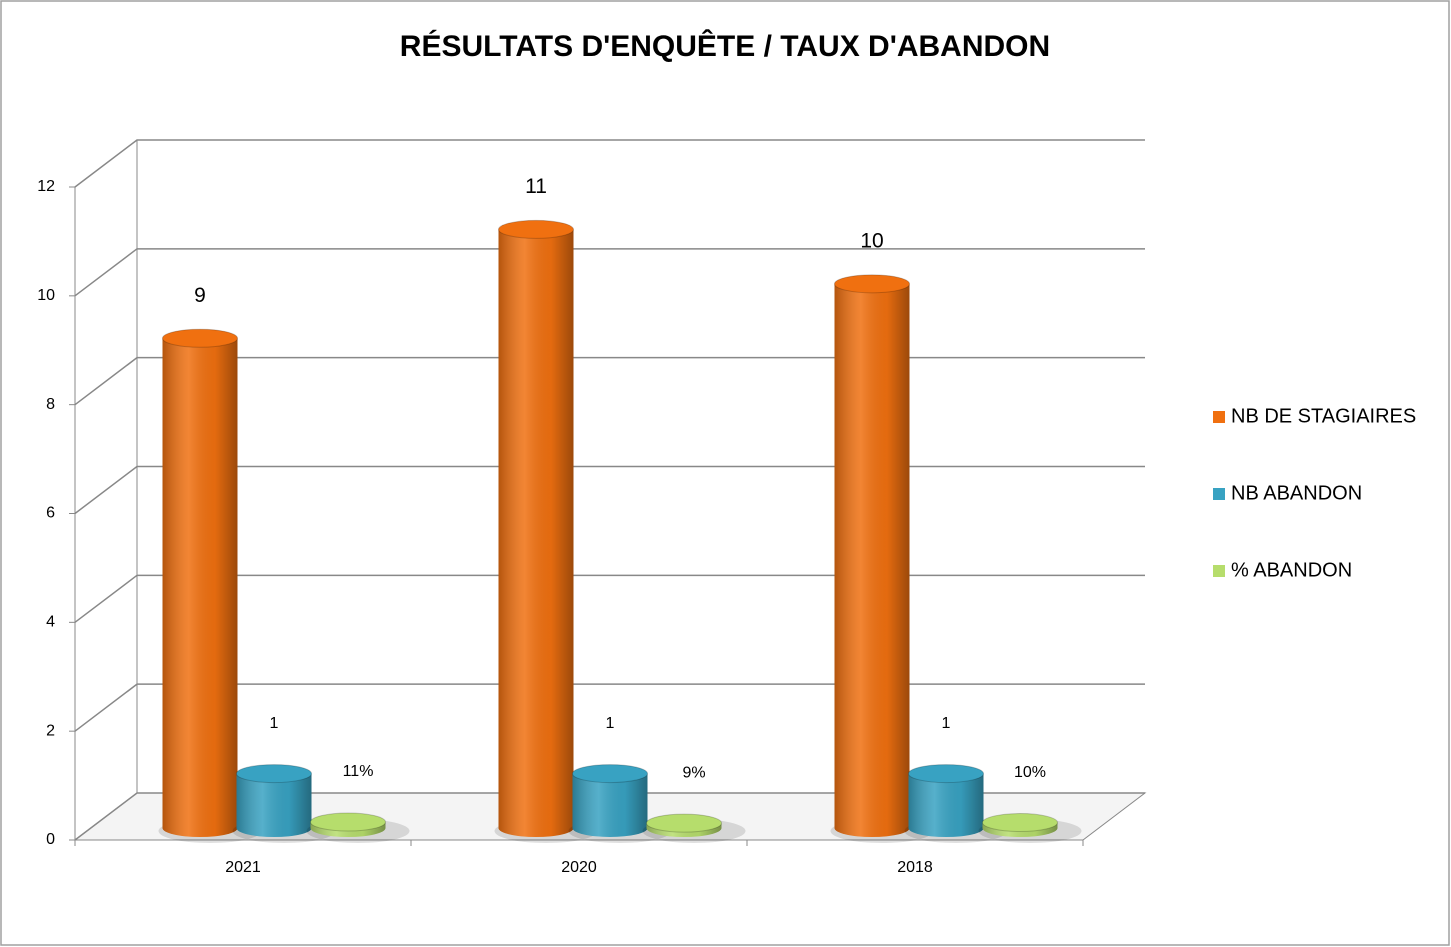 This screenshot has width=1451, height=947. I want to click on data-label: 9, so click(200, 295).